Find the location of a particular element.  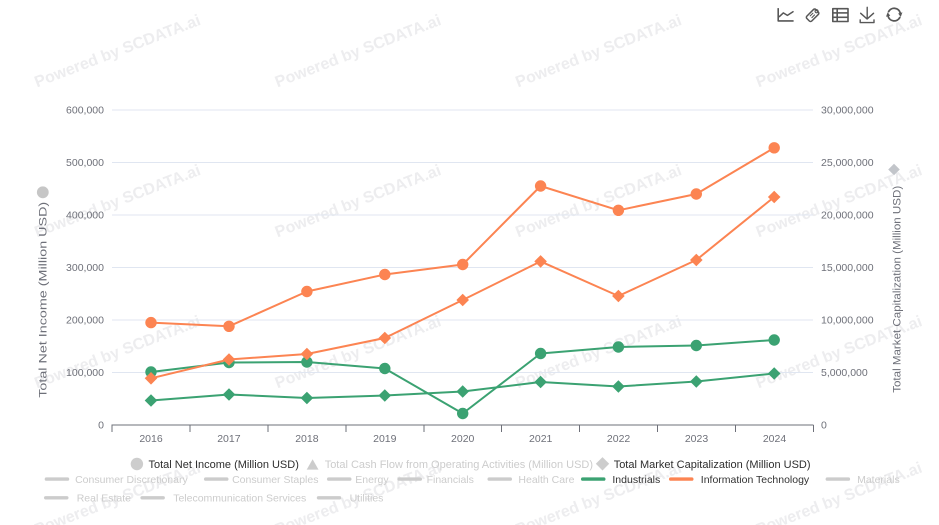

svg-text: 25,000,000 is located at coordinates (847, 163).